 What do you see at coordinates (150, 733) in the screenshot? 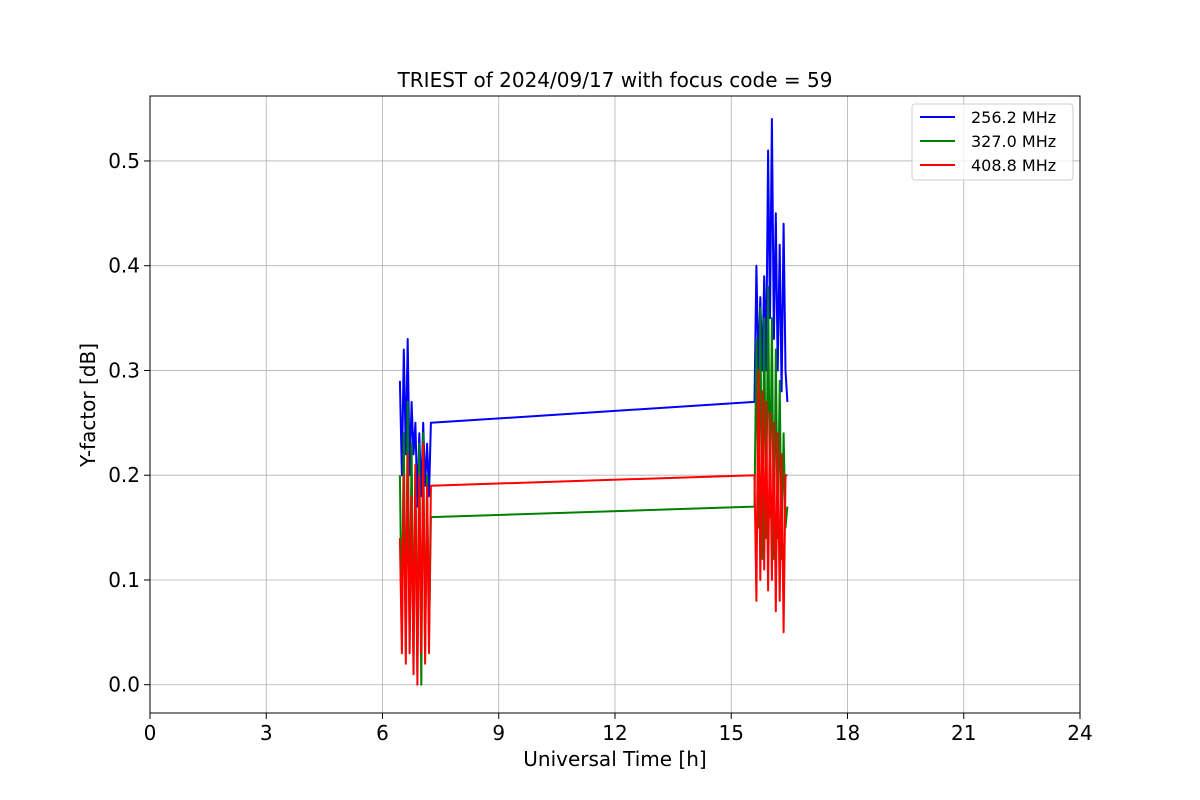
I see `x-tick-label: 0` at bounding box center [150, 733].